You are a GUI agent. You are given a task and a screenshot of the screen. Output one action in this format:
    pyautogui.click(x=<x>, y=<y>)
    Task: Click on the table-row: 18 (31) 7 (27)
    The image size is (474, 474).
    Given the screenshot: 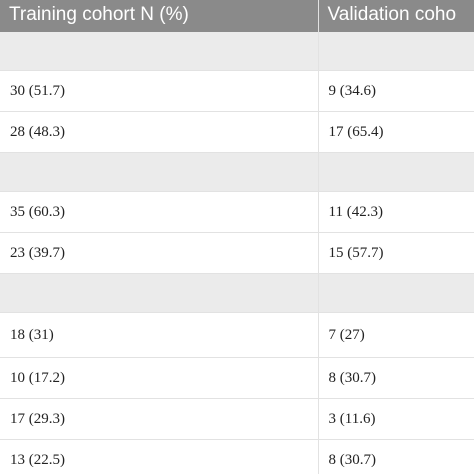 What is the action you would take?
    pyautogui.click(x=237, y=335)
    